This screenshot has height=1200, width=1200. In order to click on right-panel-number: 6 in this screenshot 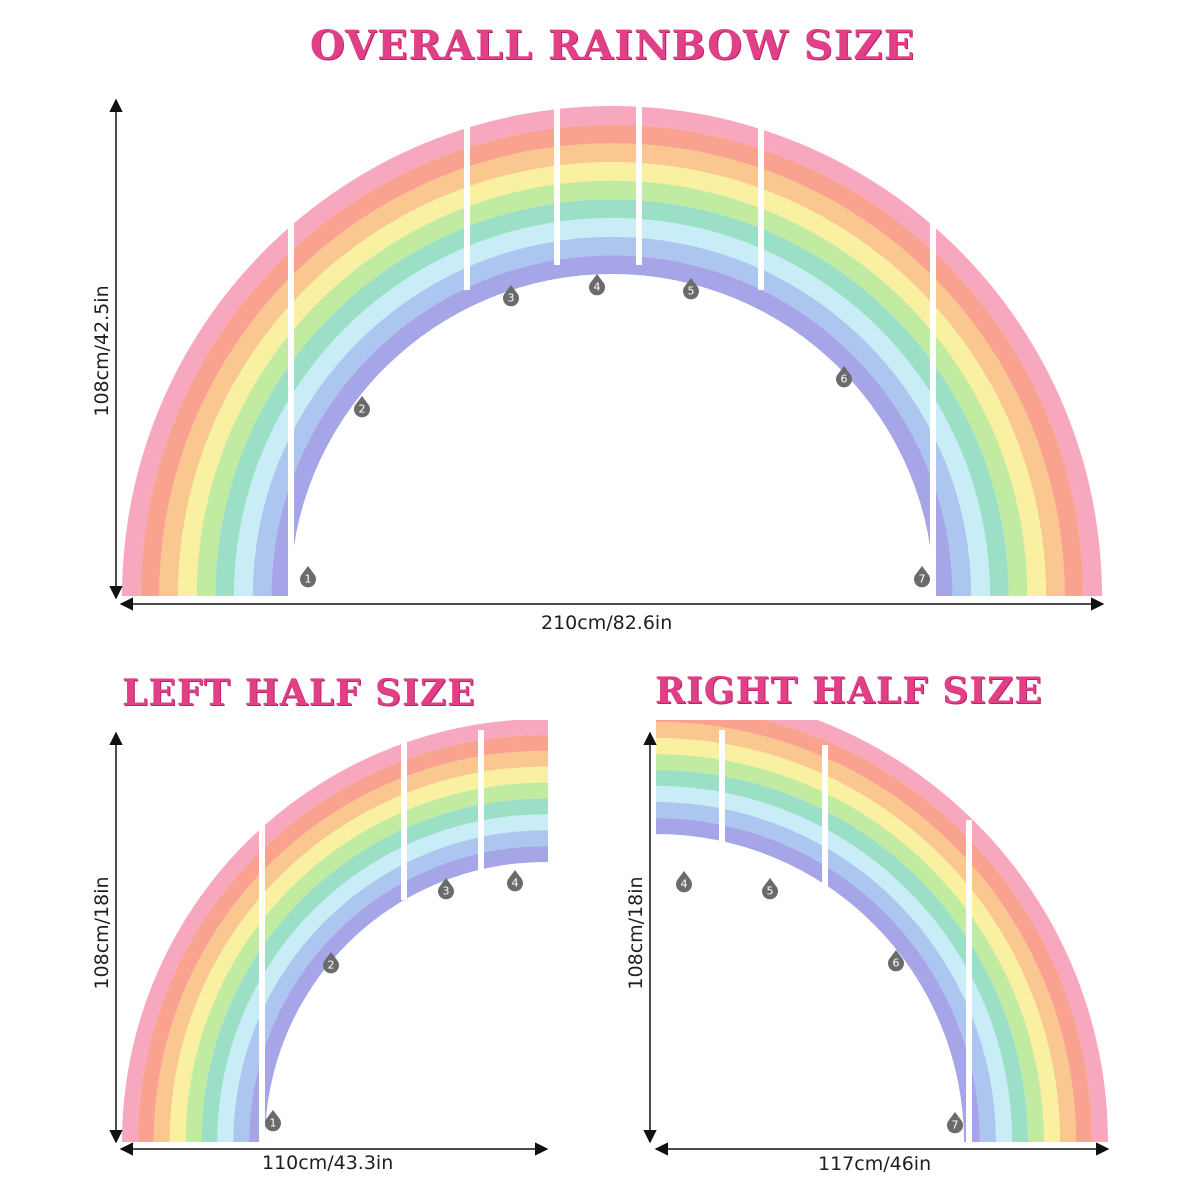, I will do `click(896, 963)`.